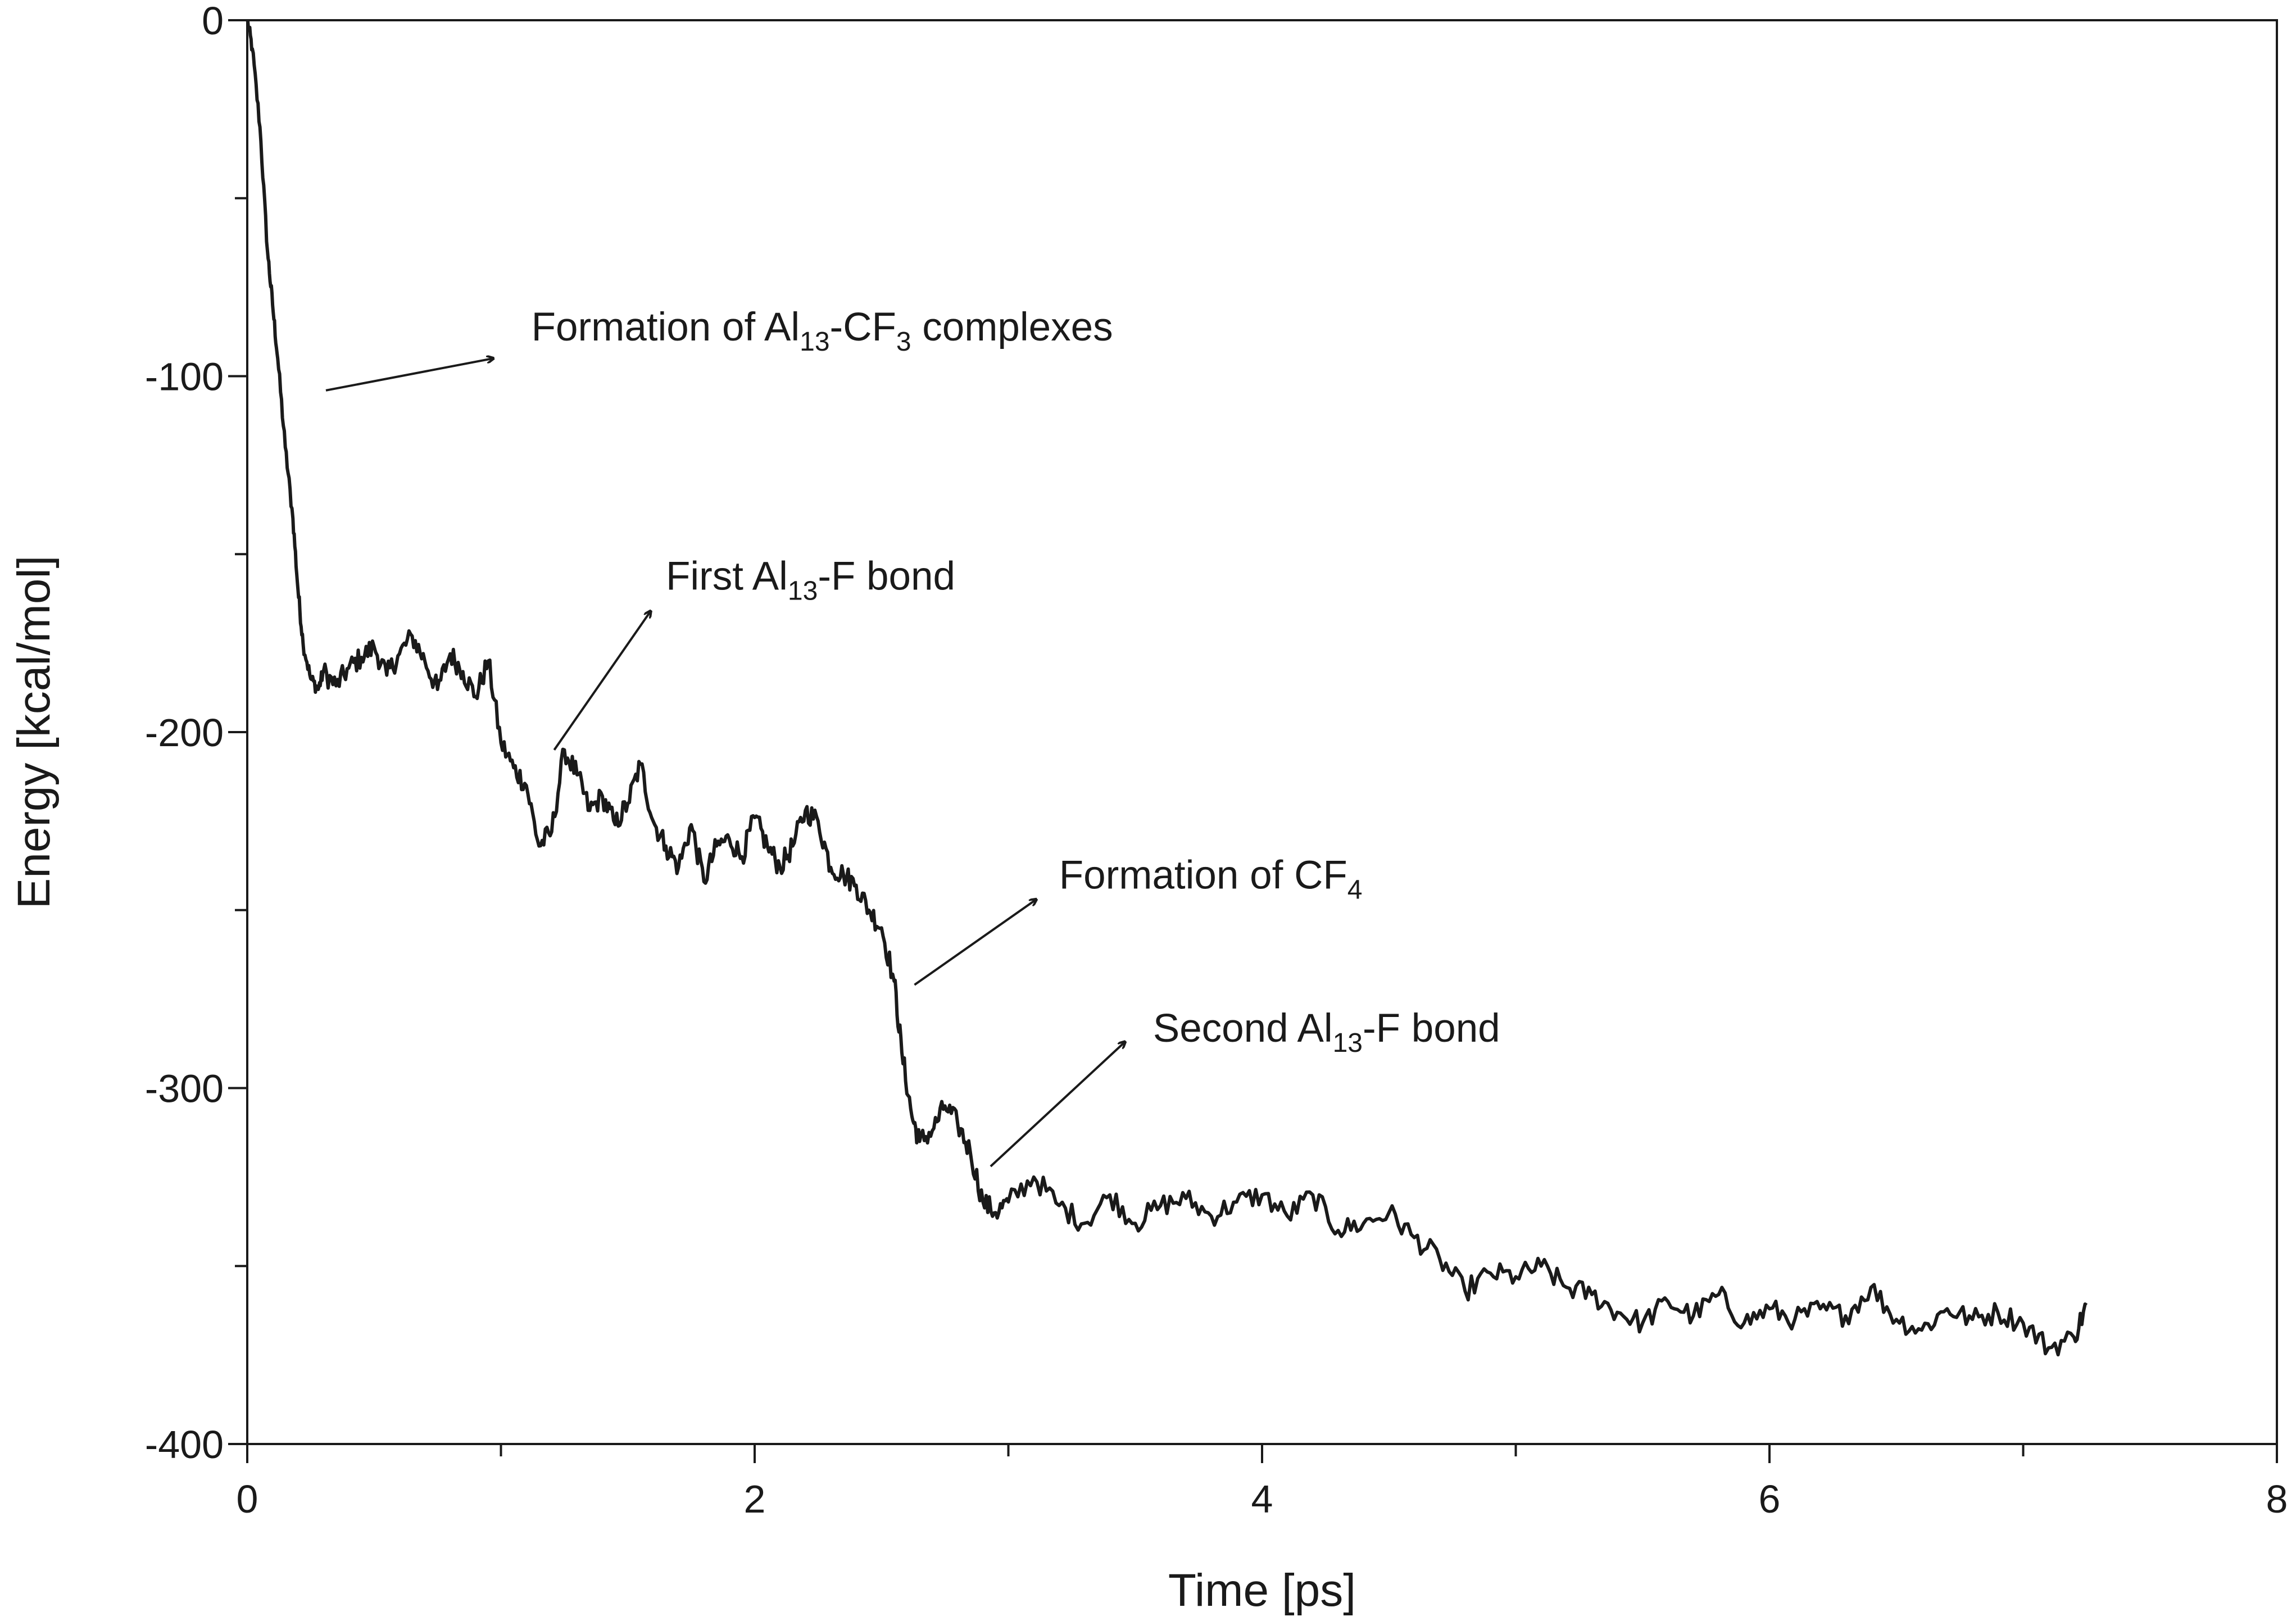 This screenshot has width=2296, height=1621. I want to click on annotation-text: First Al, so click(727, 577).